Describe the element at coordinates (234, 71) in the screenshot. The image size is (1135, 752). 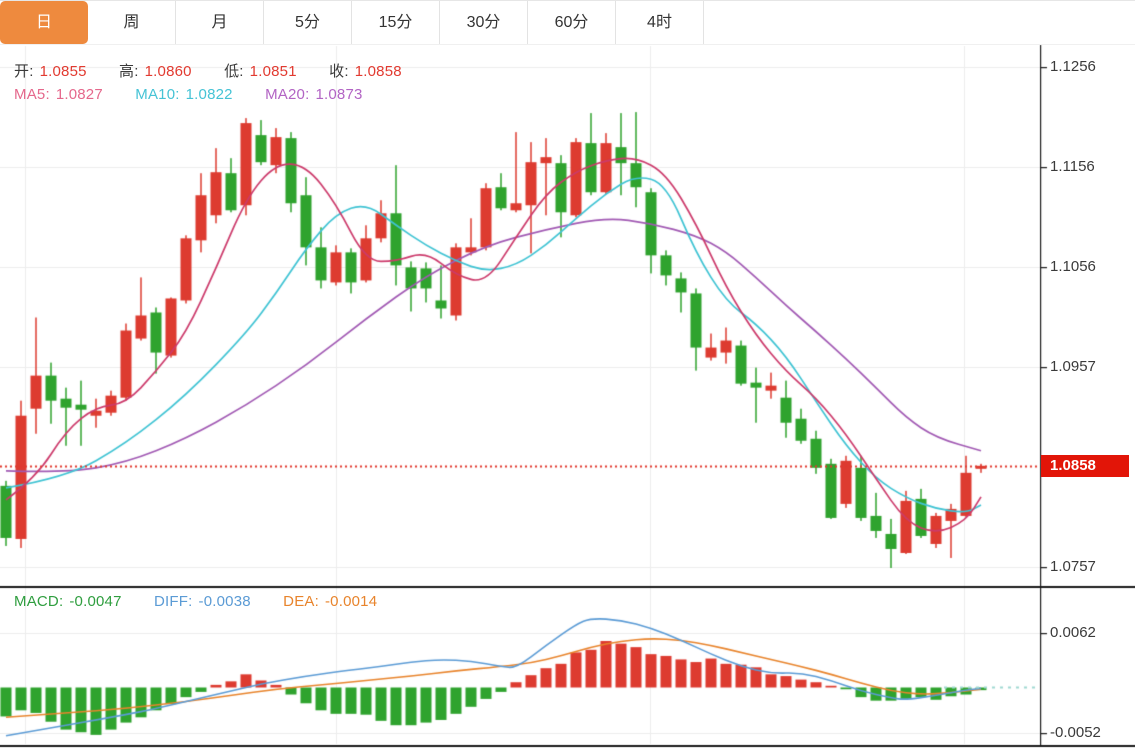
I see `low-label: 低:` at that location.